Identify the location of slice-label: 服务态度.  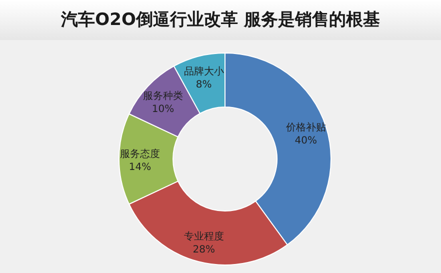
(140, 154).